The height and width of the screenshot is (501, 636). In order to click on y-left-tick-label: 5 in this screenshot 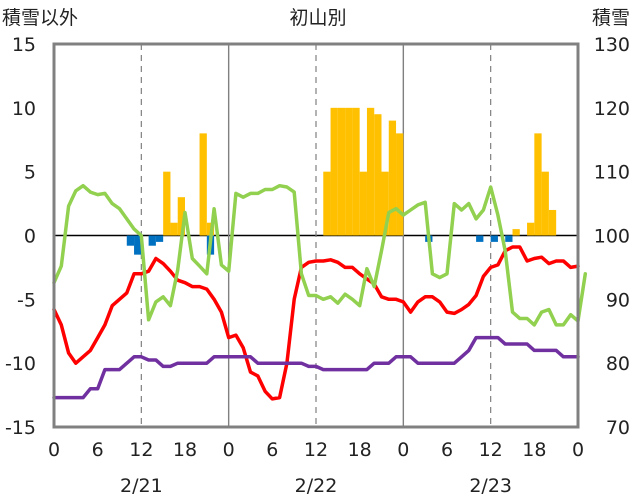, I will do `click(30, 173)`.